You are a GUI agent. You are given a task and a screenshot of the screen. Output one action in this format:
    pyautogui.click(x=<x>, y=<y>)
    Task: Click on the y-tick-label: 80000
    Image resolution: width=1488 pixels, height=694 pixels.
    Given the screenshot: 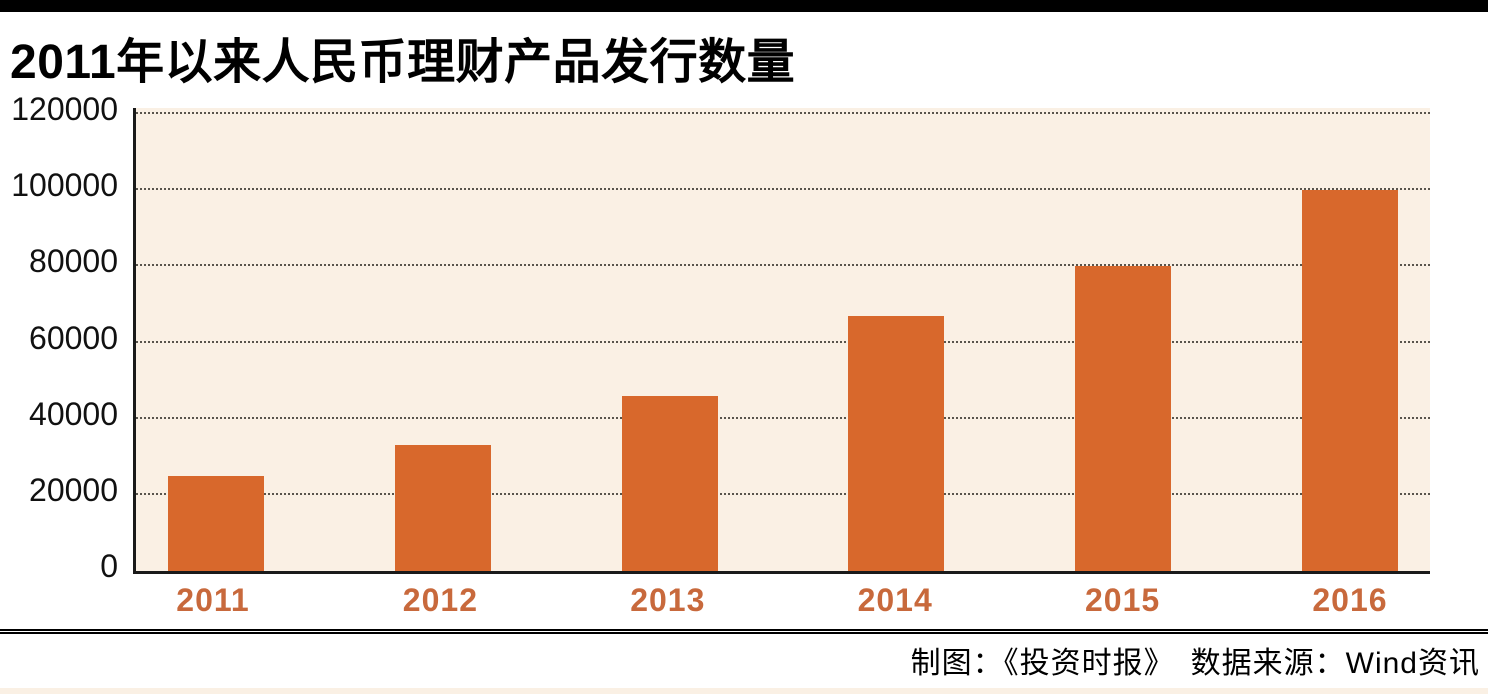 What is the action you would take?
    pyautogui.click(x=73, y=261)
    